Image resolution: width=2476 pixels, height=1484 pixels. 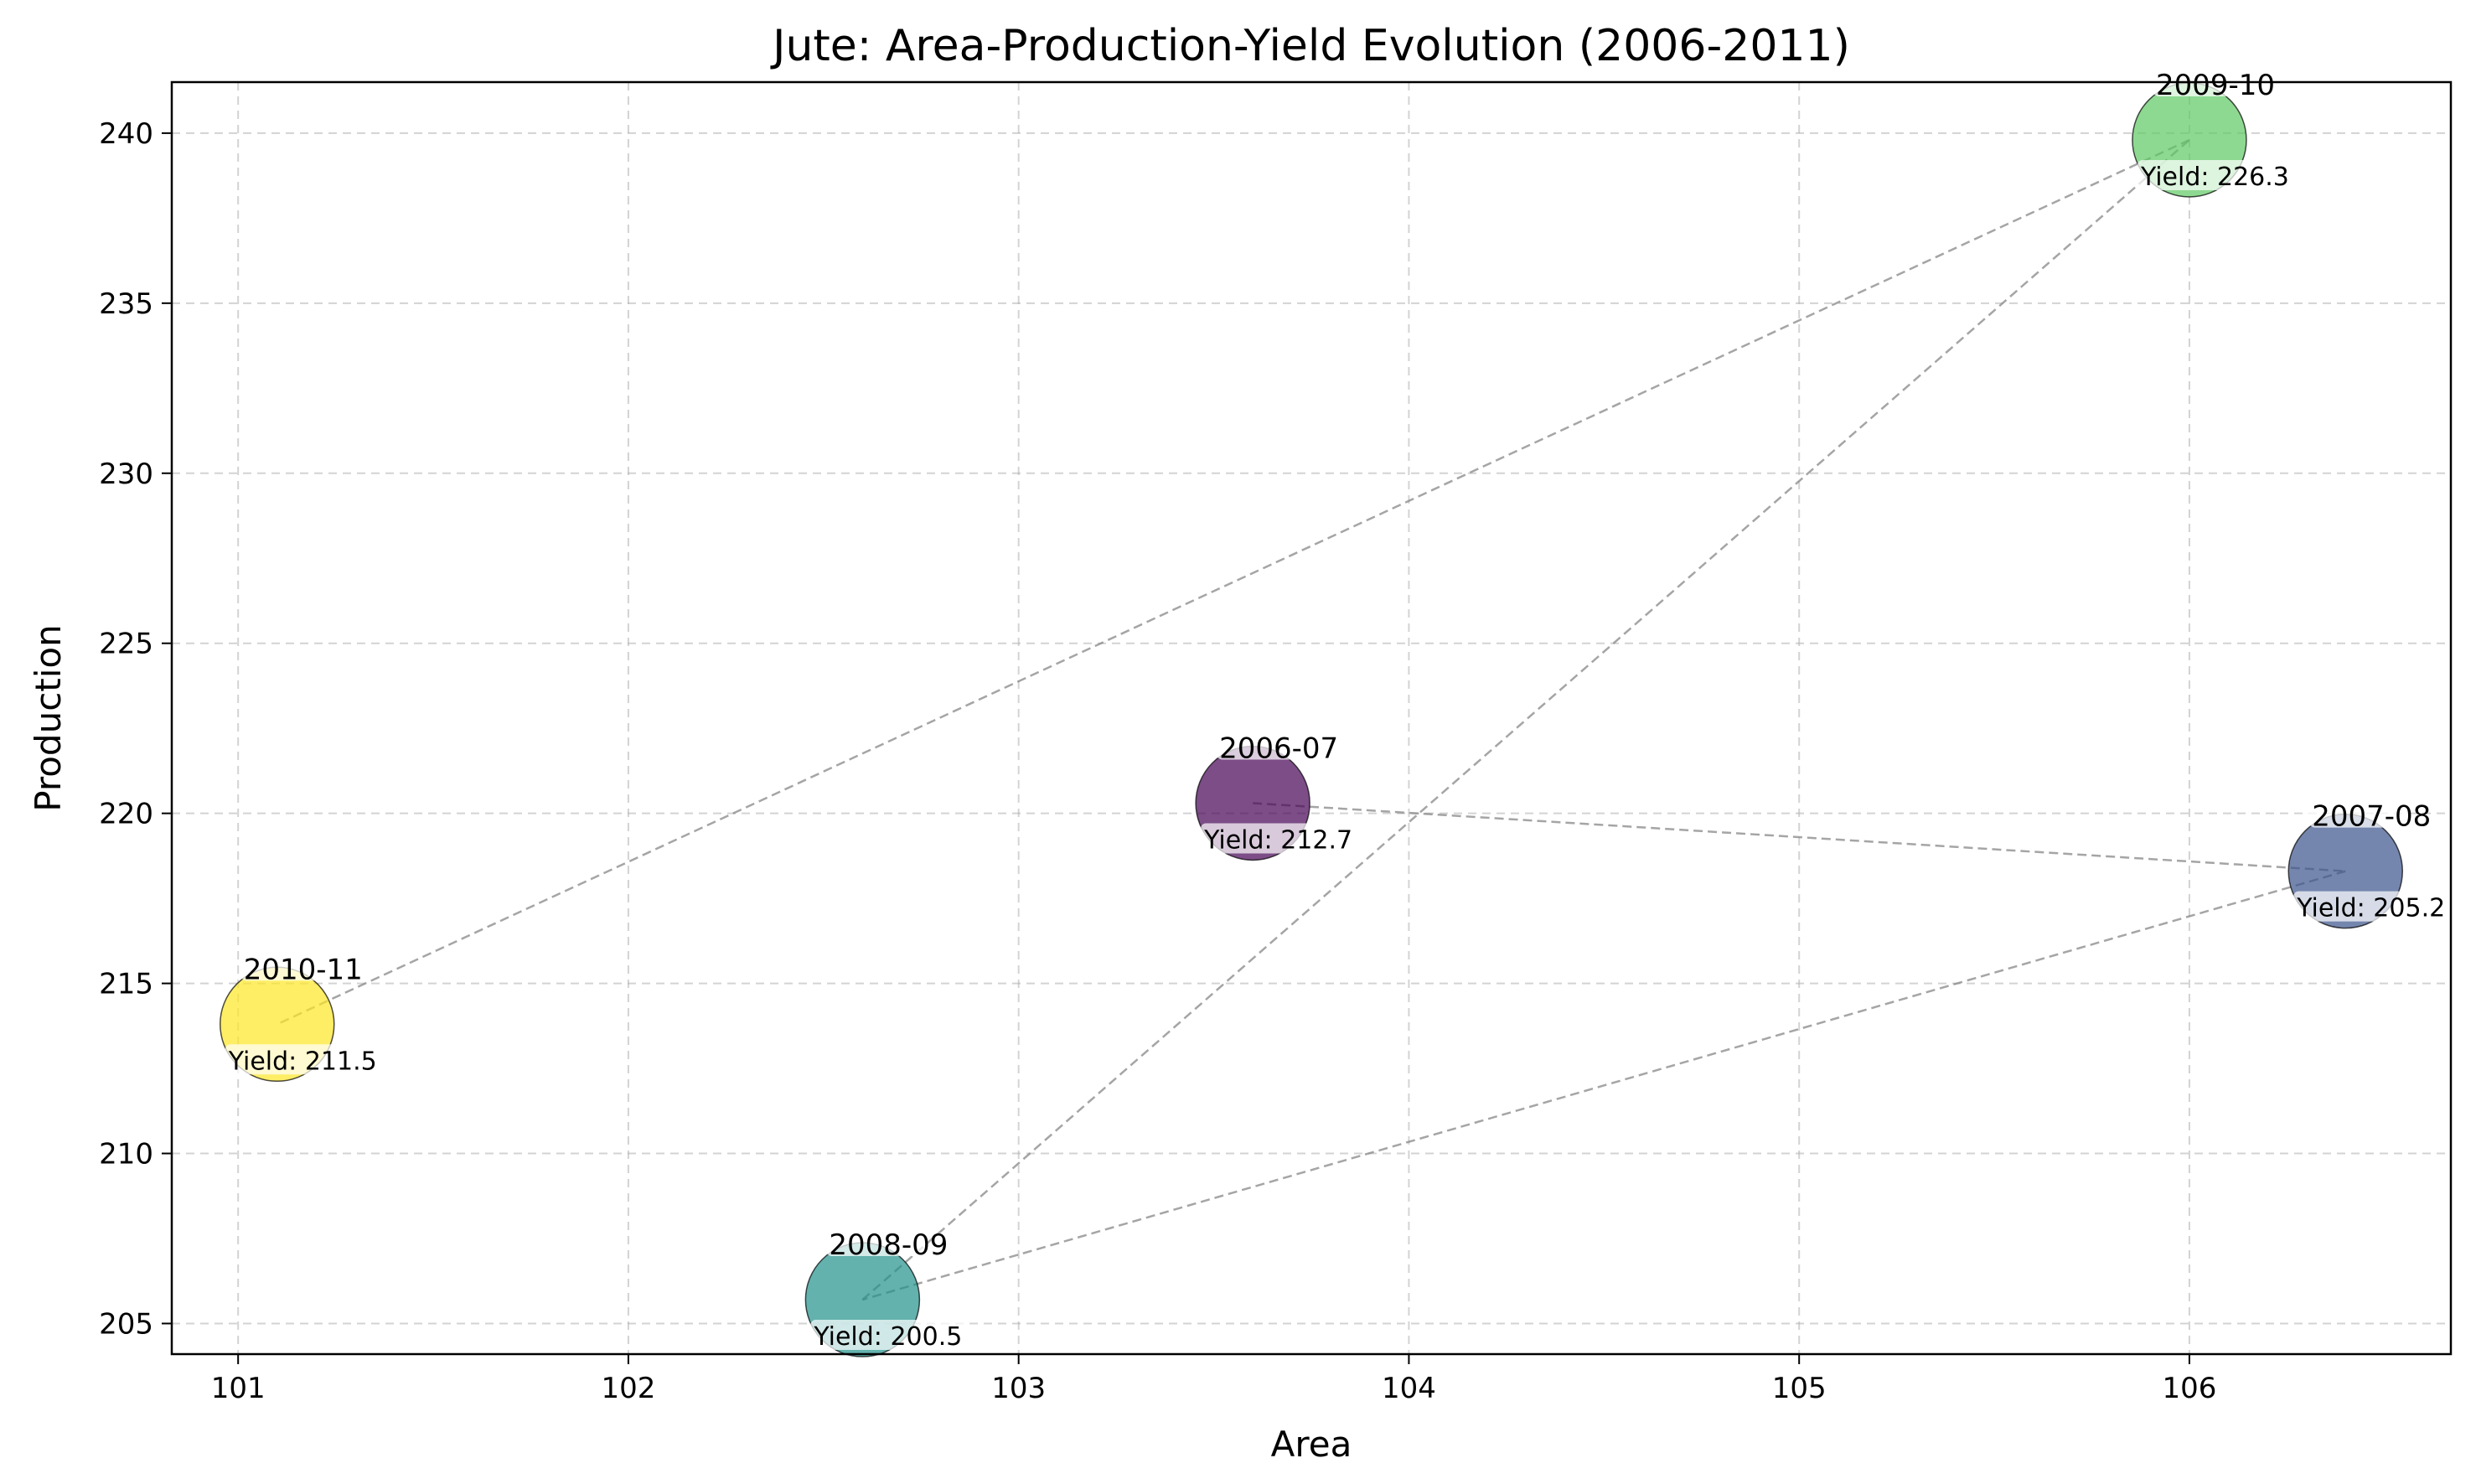 What do you see at coordinates (135, 729) in the screenshot?
I see `y-axis-ticks: 205 210 215 220 225 230 235 240` at bounding box center [135, 729].